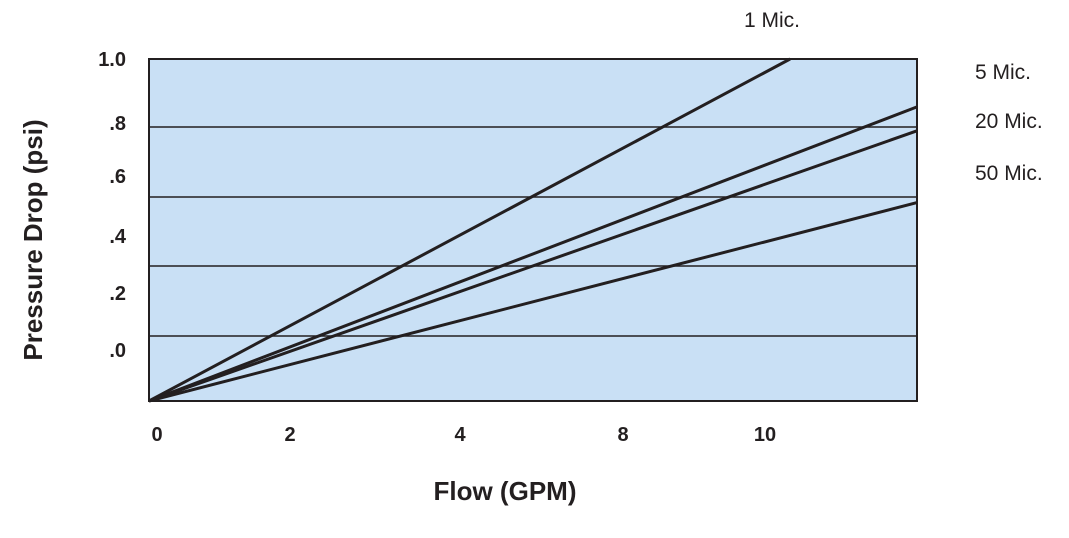 This screenshot has height=538, width=1069. I want to click on series-labels: 1 Mic. 5 Mic. 20 Mic. 50 Mic., so click(893, 97).